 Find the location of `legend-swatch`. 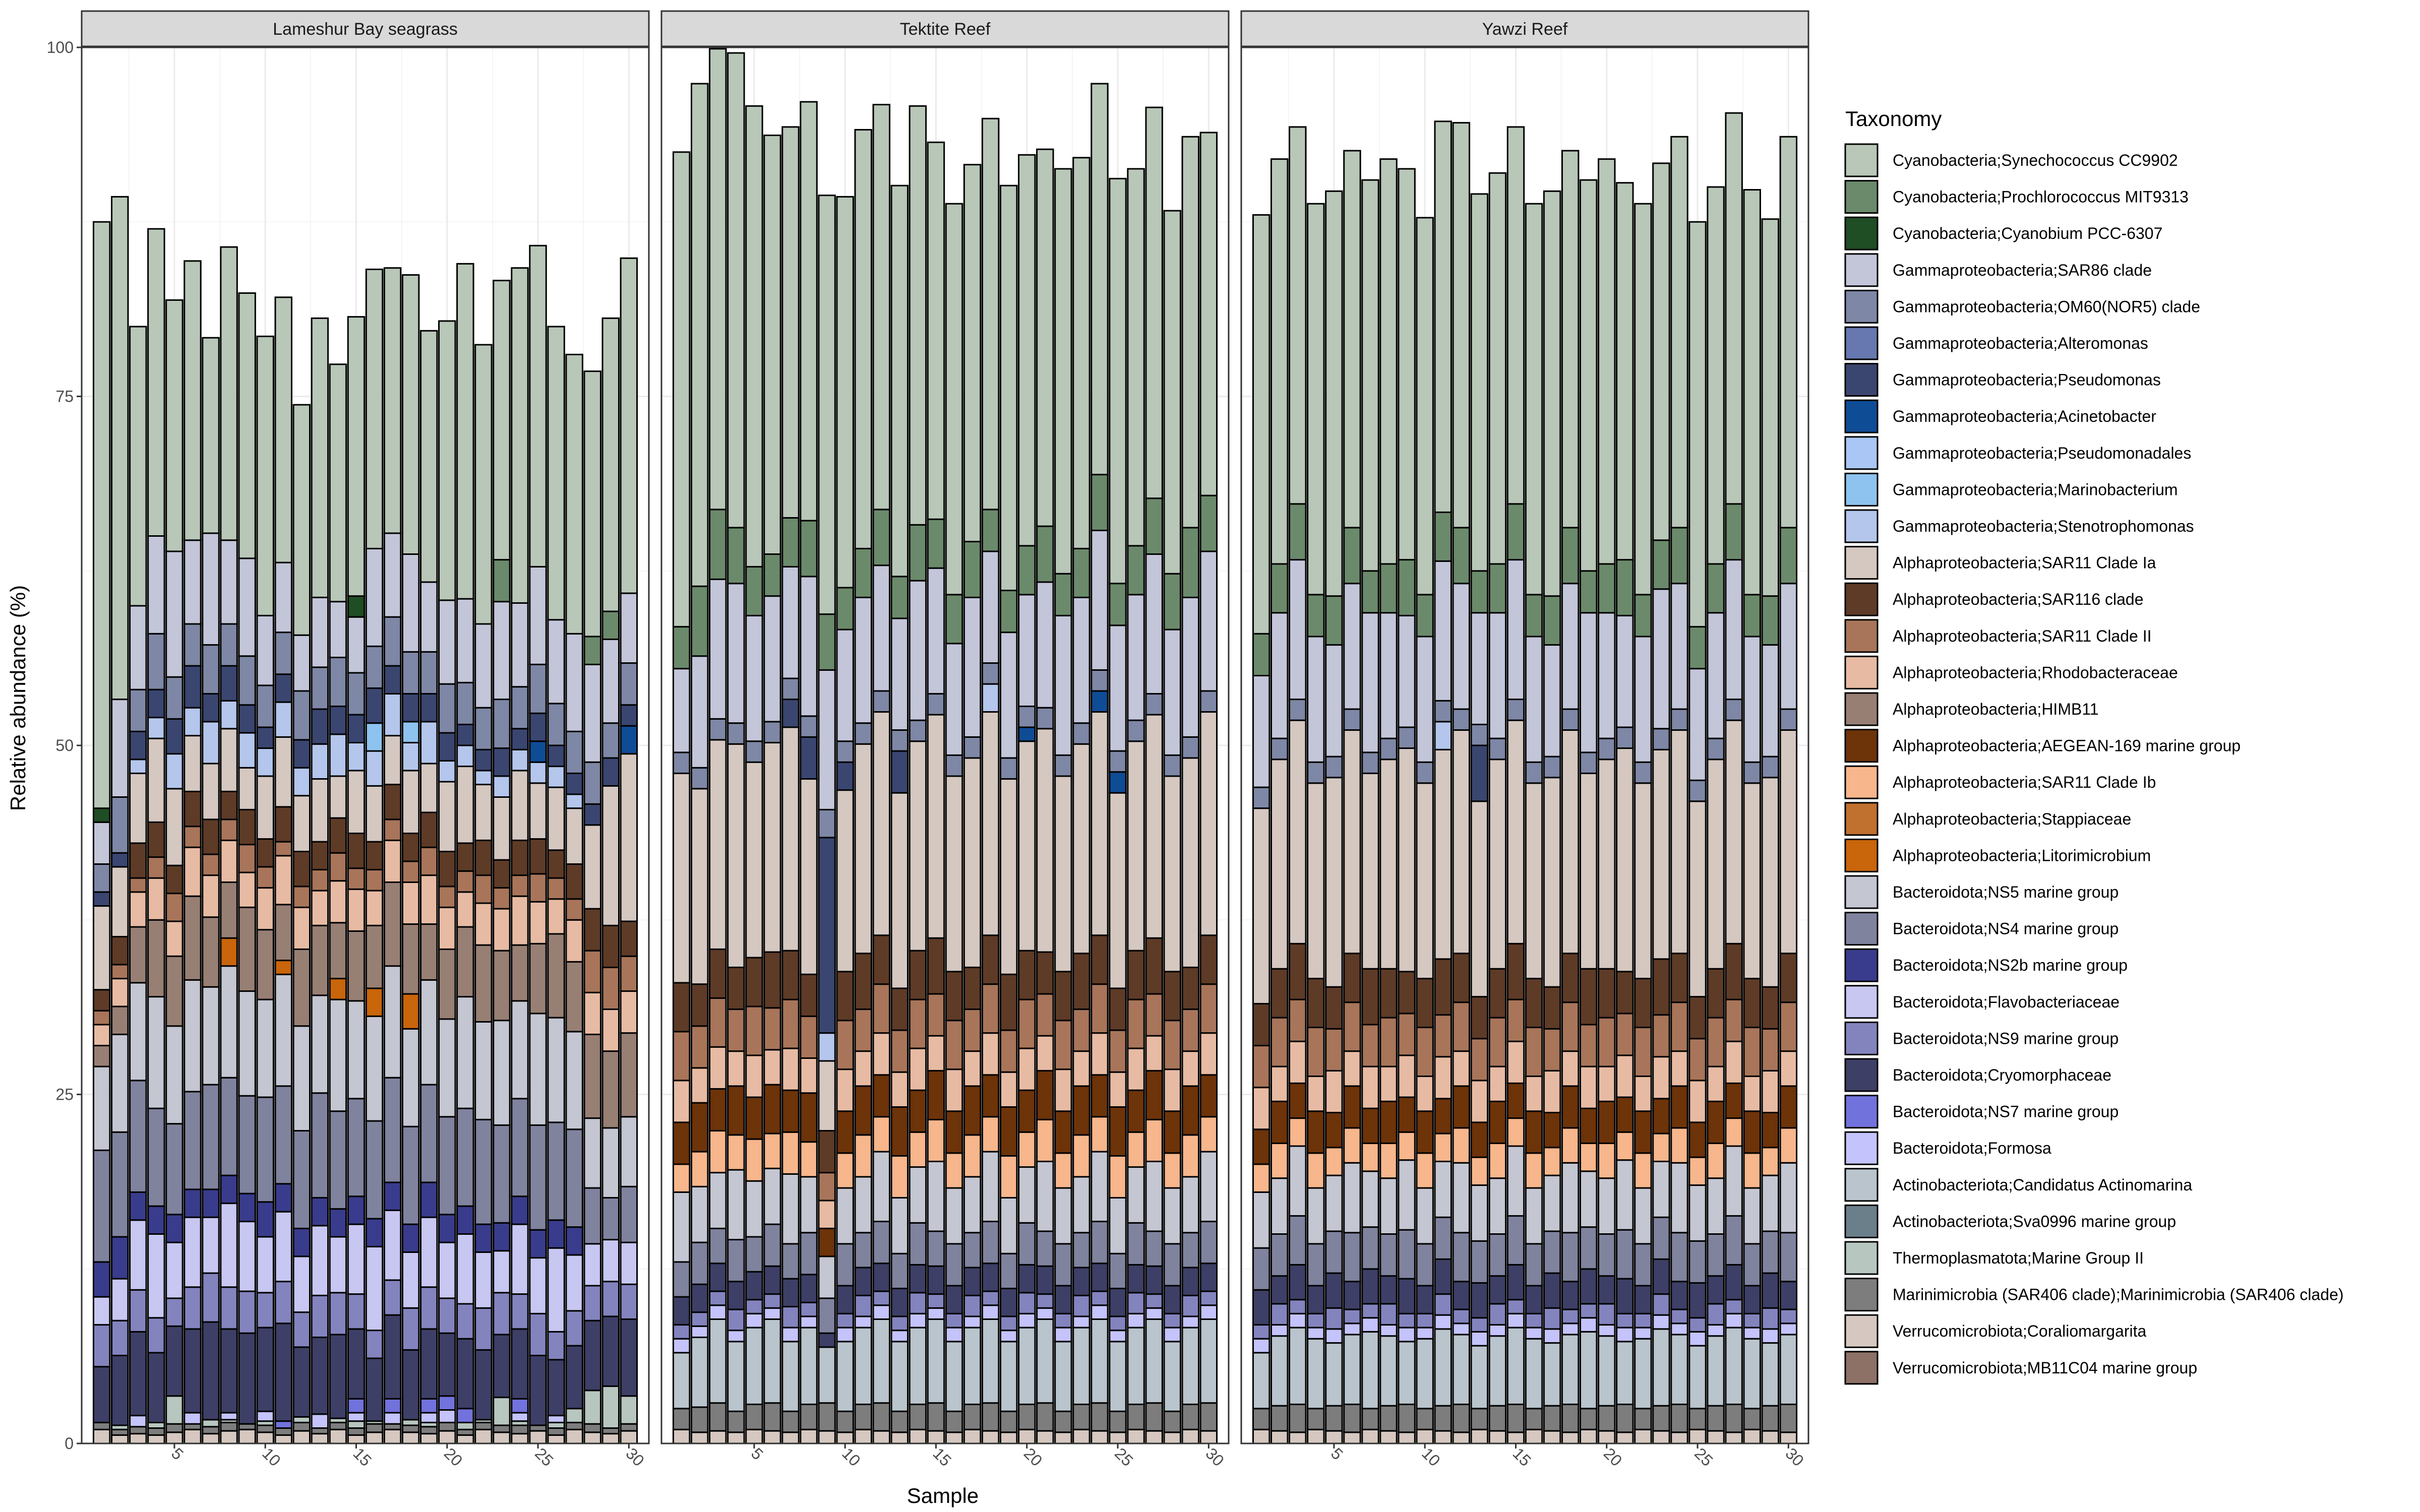

legend-swatch is located at coordinates (1861, 1331).